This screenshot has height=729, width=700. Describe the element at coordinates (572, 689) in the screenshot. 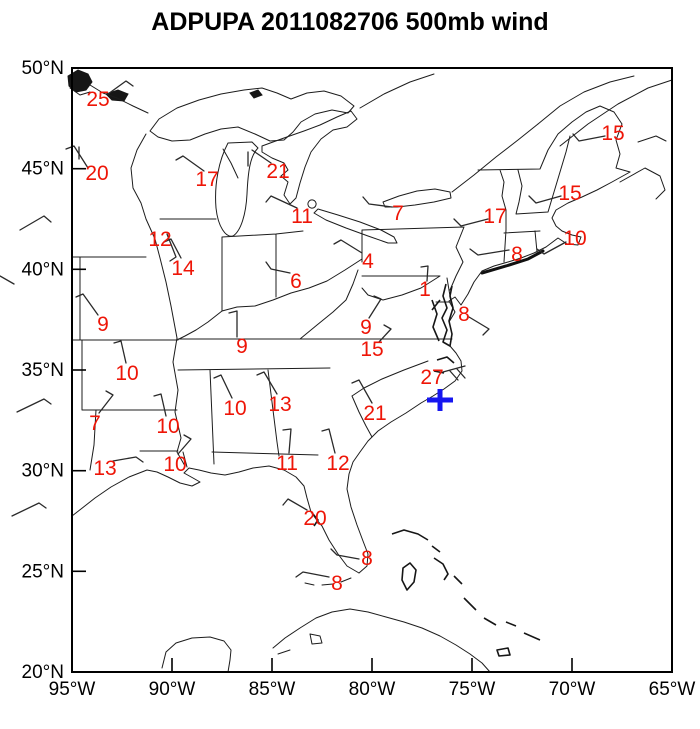

I see `x-axis-tick-label: 70°W` at that location.